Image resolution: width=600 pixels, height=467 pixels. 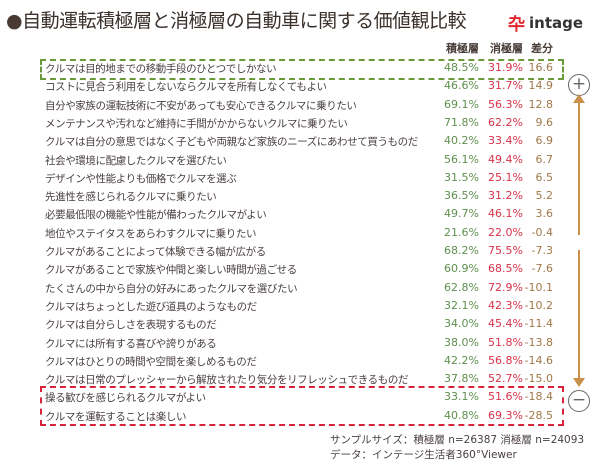 What do you see at coordinates (538, 342) in the screenshot?
I see `diff-value: -13.8` at bounding box center [538, 342].